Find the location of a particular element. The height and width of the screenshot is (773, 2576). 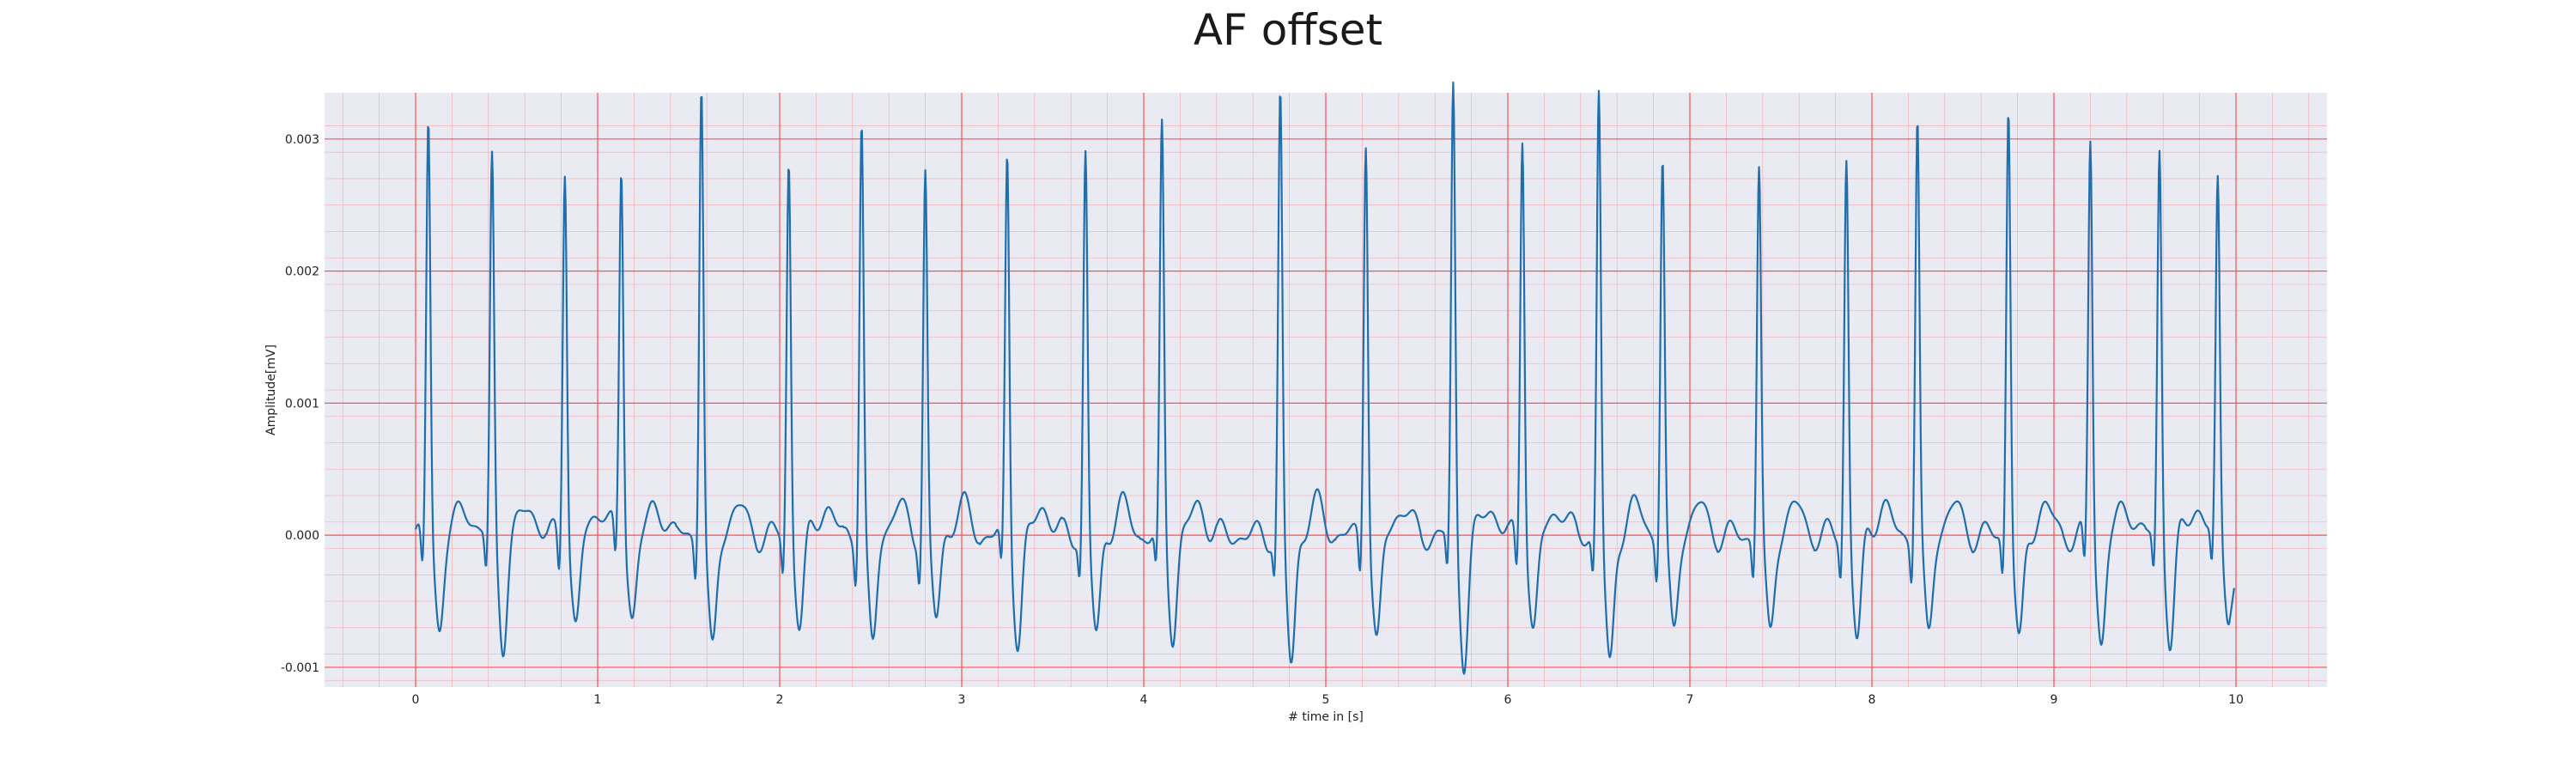

x-tick-label: 8 is located at coordinates (1872, 700).